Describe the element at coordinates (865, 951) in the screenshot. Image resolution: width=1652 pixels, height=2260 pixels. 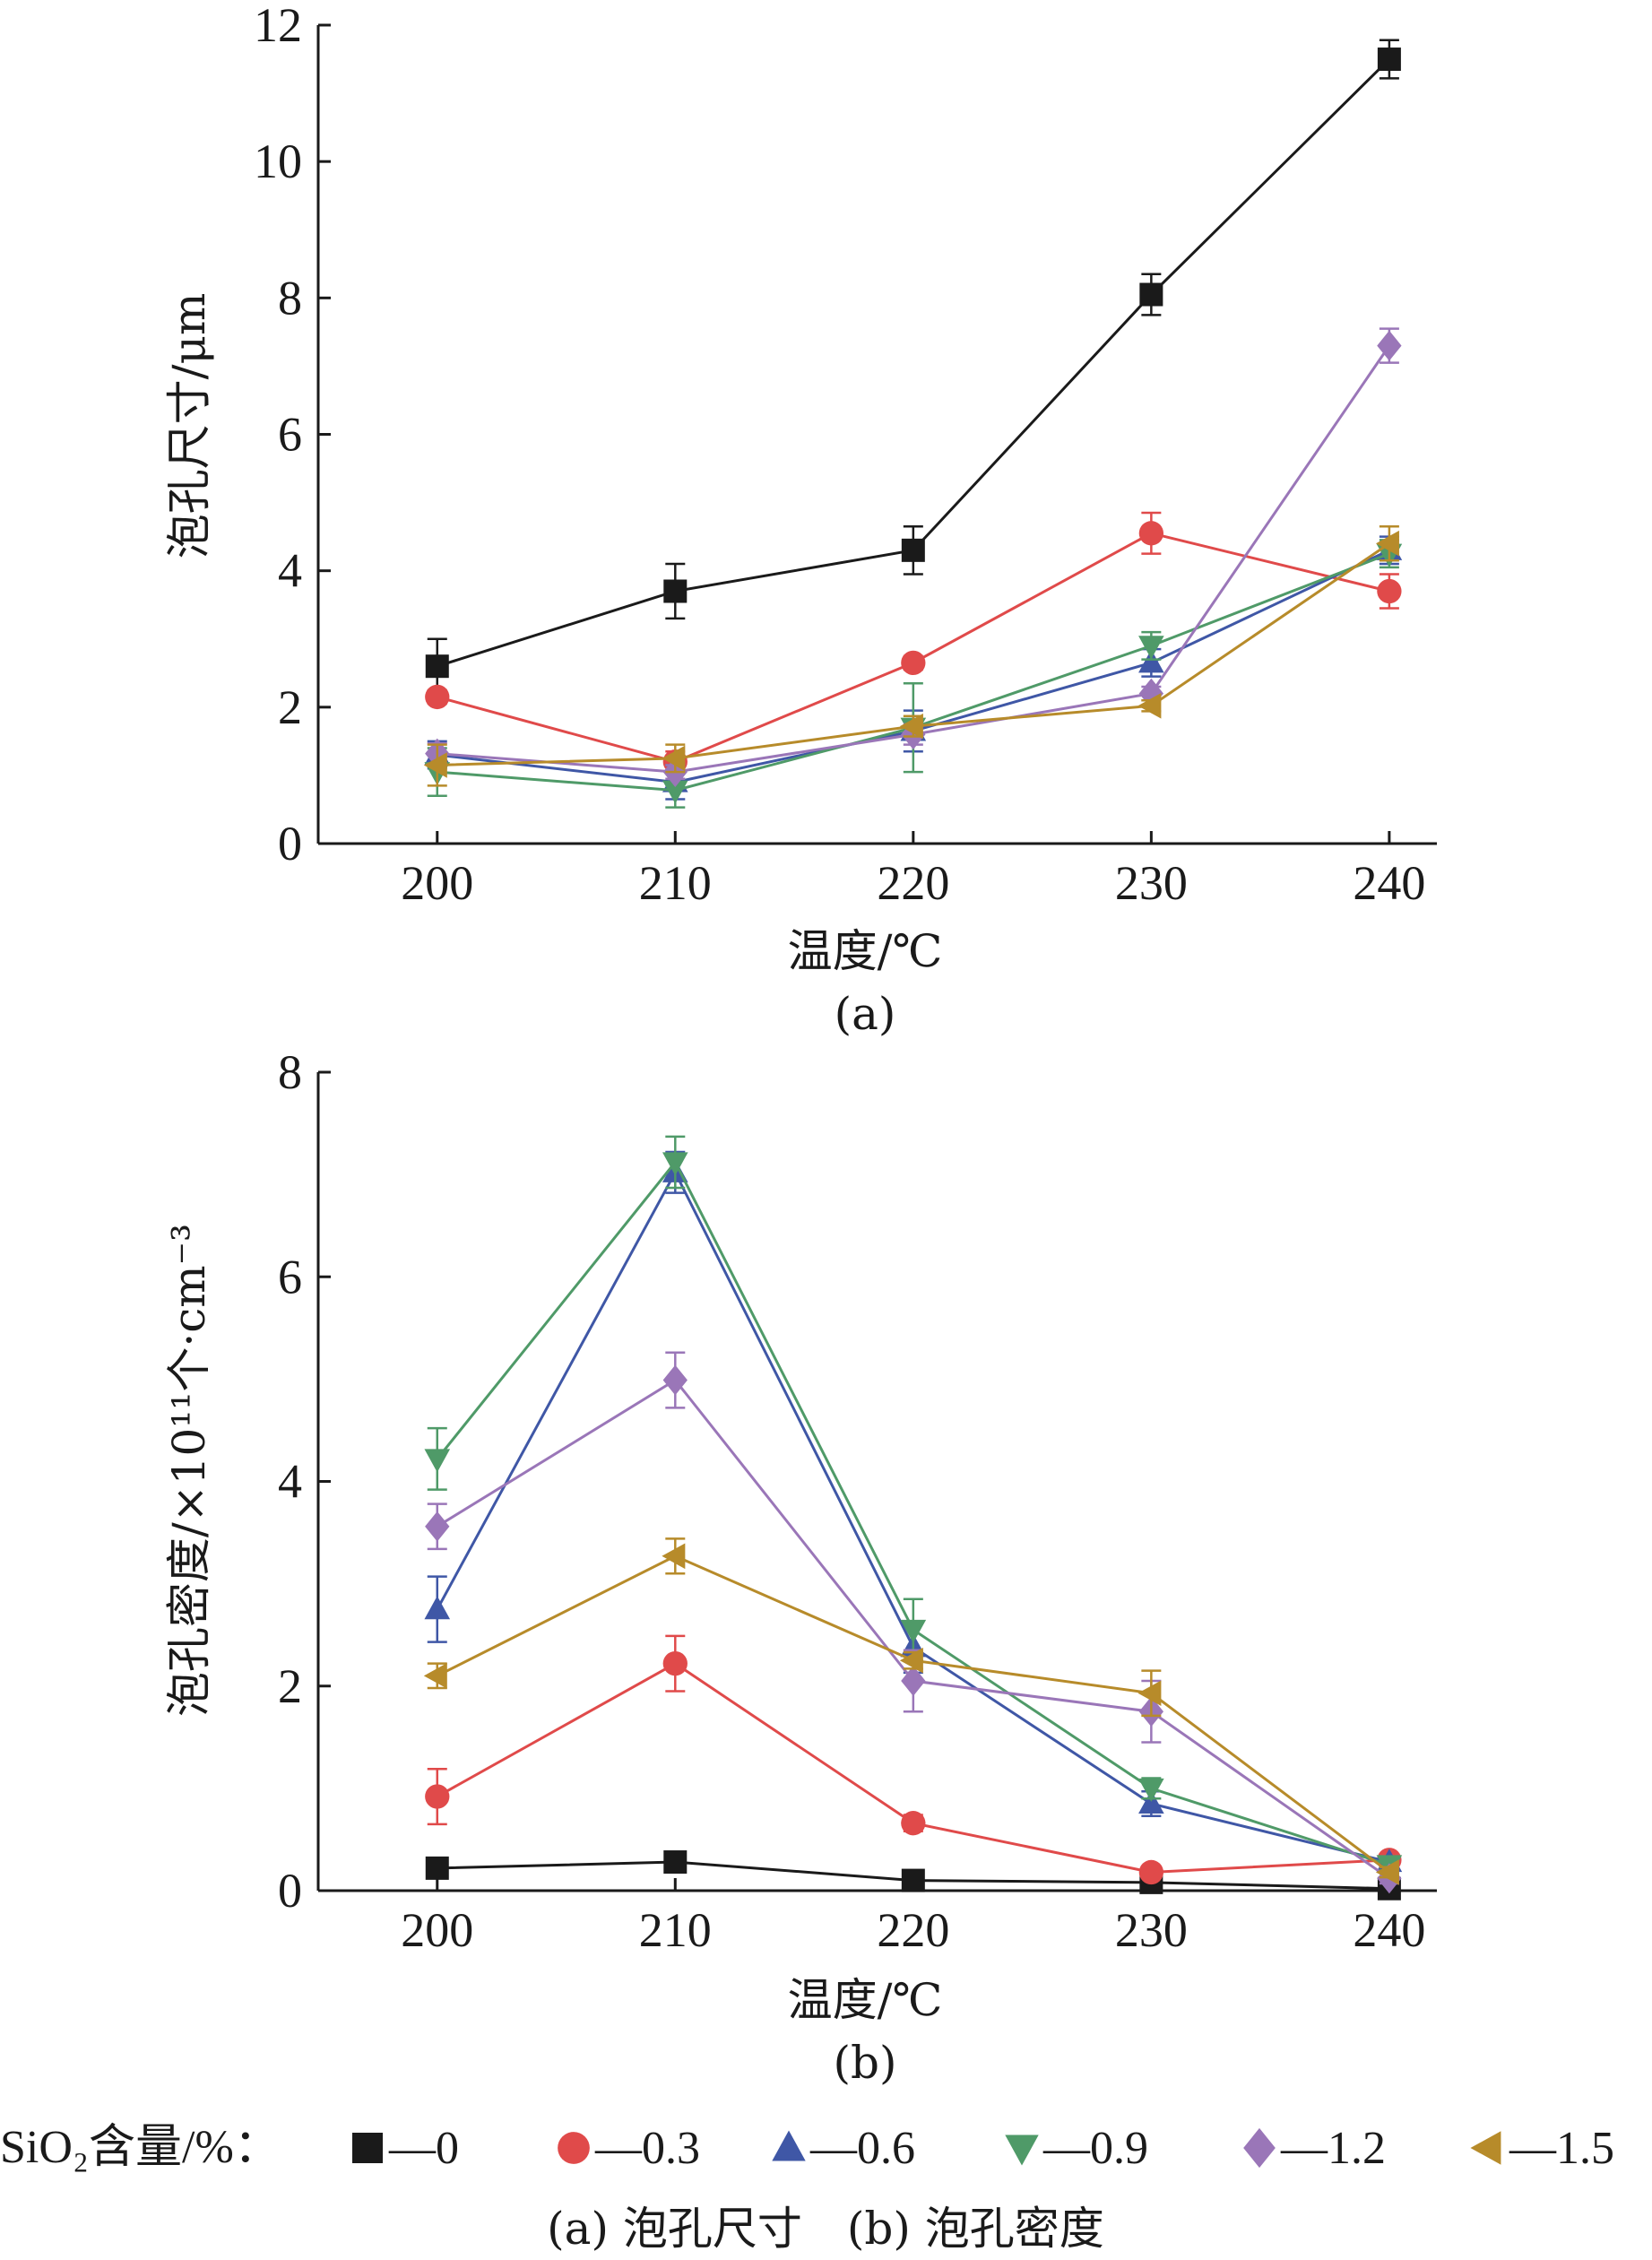
I see `panel-a-xlabel: 温度/℃` at that location.